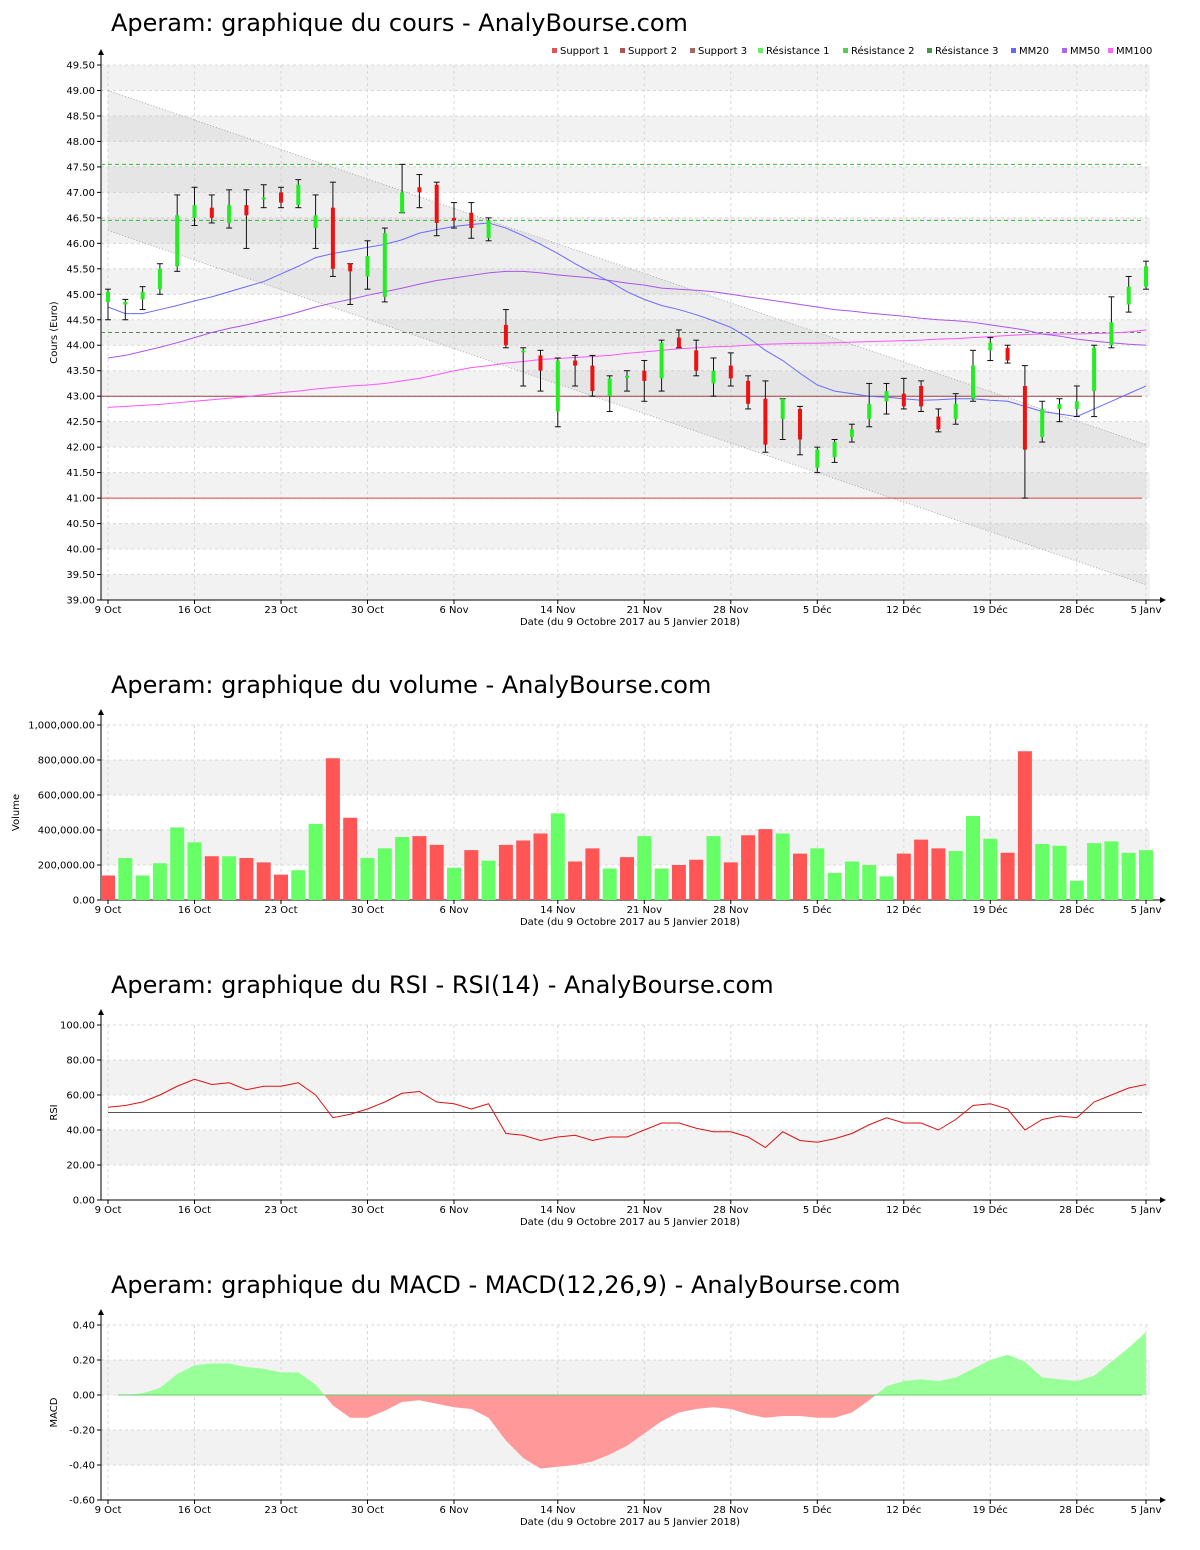 This screenshot has width=1200, height=1550. I want to click on y-tick-label: 46.50, so click(80, 218).